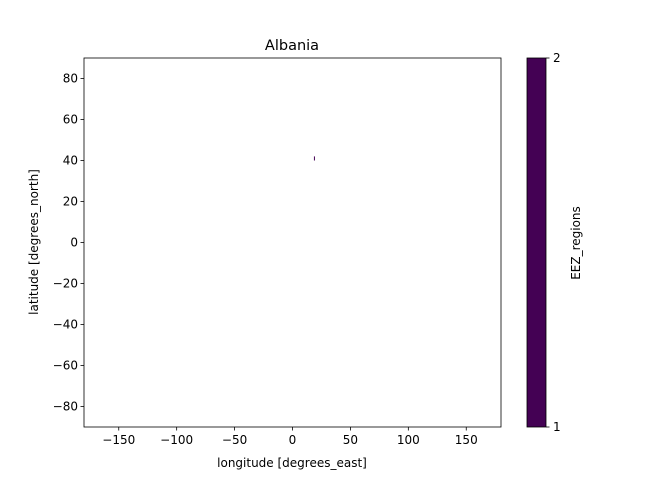 This screenshot has width=672, height=480. What do you see at coordinates (292, 463) in the screenshot?
I see `x-axis-label: longitude [degrees_east]` at bounding box center [292, 463].